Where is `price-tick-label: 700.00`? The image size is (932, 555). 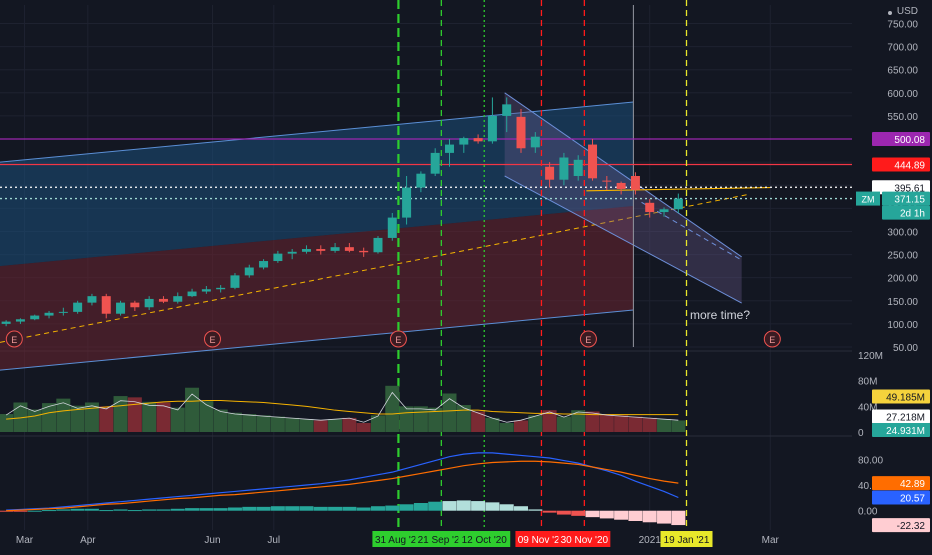 price-tick-label: 700.00 is located at coordinates (902, 48).